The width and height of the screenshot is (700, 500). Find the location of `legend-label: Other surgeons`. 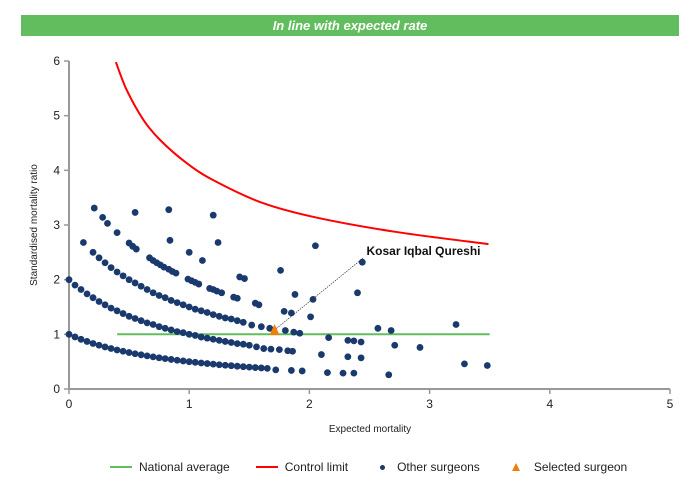

legend-label: Other surgeons is located at coordinates (438, 467).